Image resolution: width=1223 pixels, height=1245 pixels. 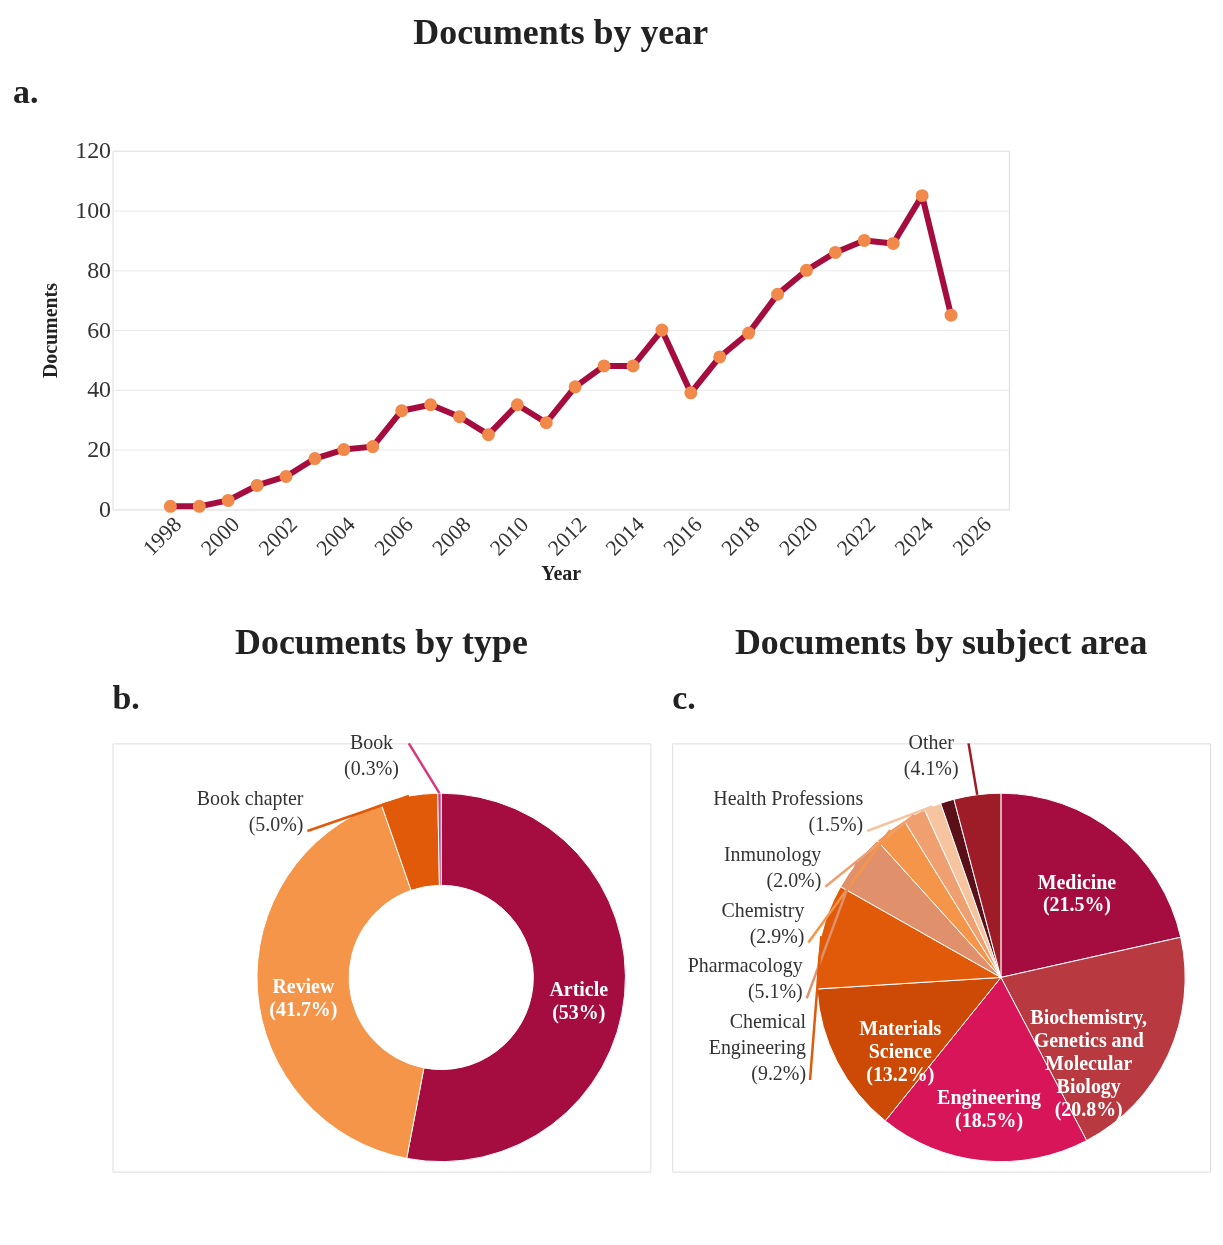 What do you see at coordinates (126, 697) in the screenshot?
I see `text: b.` at bounding box center [126, 697].